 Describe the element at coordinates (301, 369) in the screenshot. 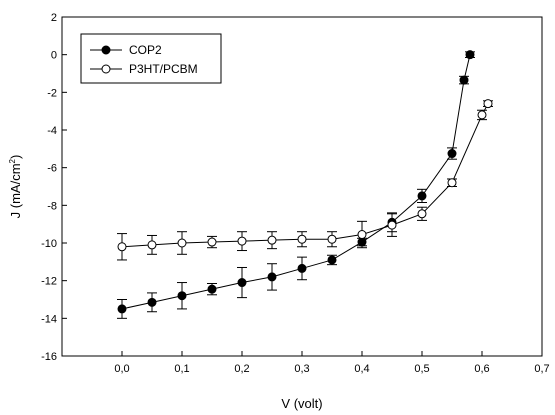

I see `x-tick-label: 0,3` at that location.